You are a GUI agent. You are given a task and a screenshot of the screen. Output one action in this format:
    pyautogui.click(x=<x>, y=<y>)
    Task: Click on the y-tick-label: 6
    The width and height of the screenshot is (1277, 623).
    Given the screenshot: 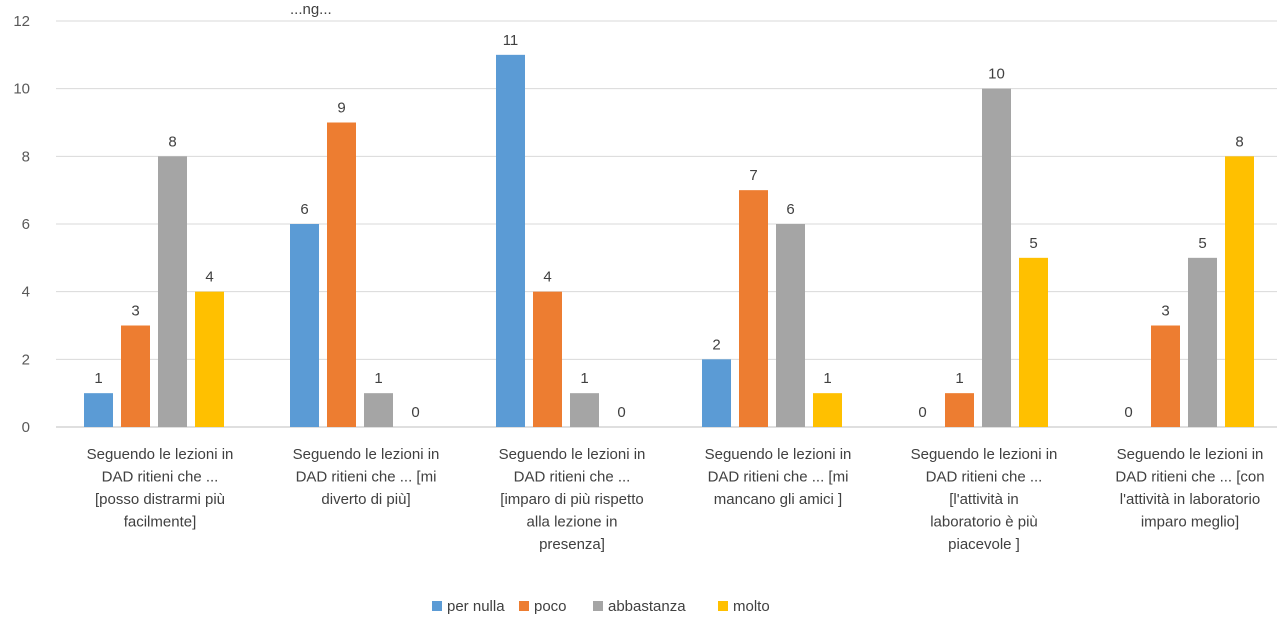 What is the action you would take?
    pyautogui.click(x=26, y=224)
    